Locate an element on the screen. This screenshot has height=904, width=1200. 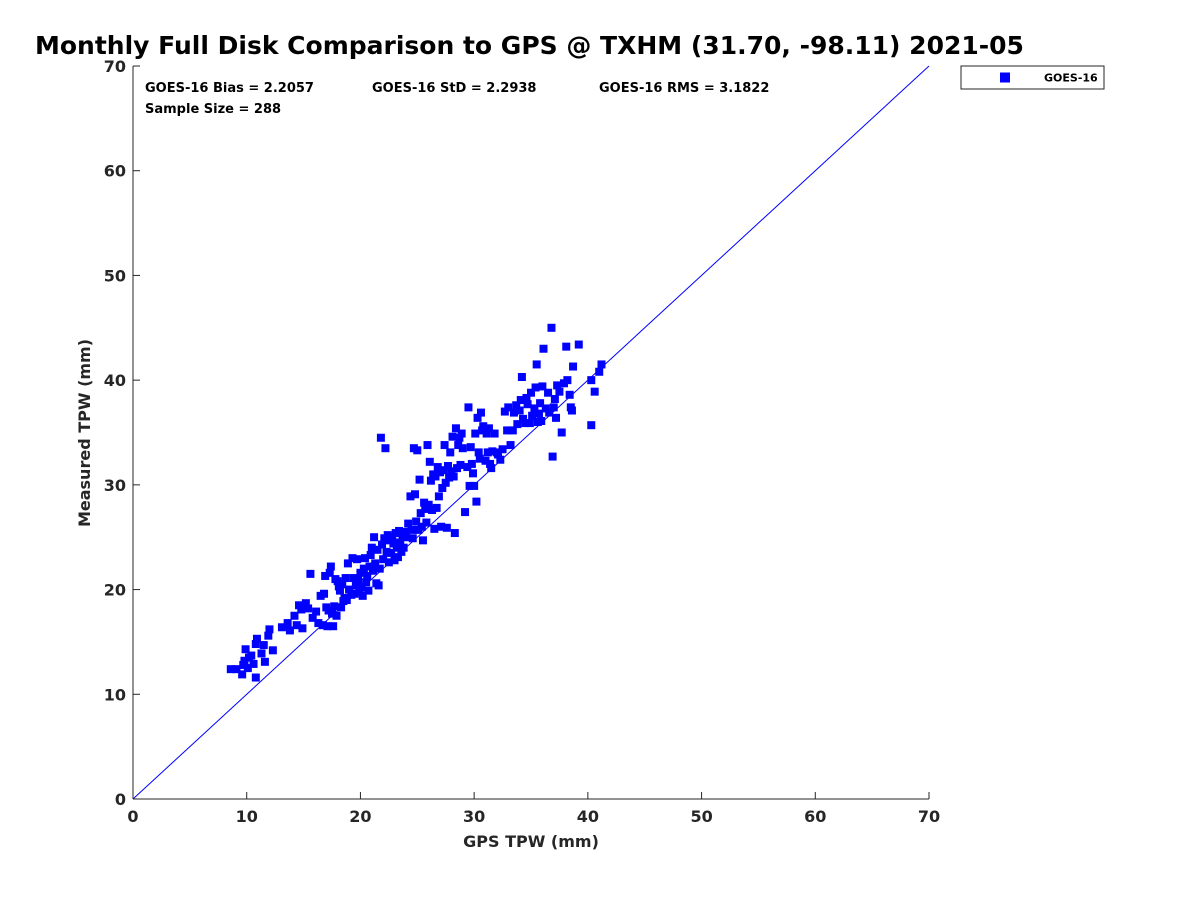
stat-sample-size: Sample Size = 288 is located at coordinates (213, 109).